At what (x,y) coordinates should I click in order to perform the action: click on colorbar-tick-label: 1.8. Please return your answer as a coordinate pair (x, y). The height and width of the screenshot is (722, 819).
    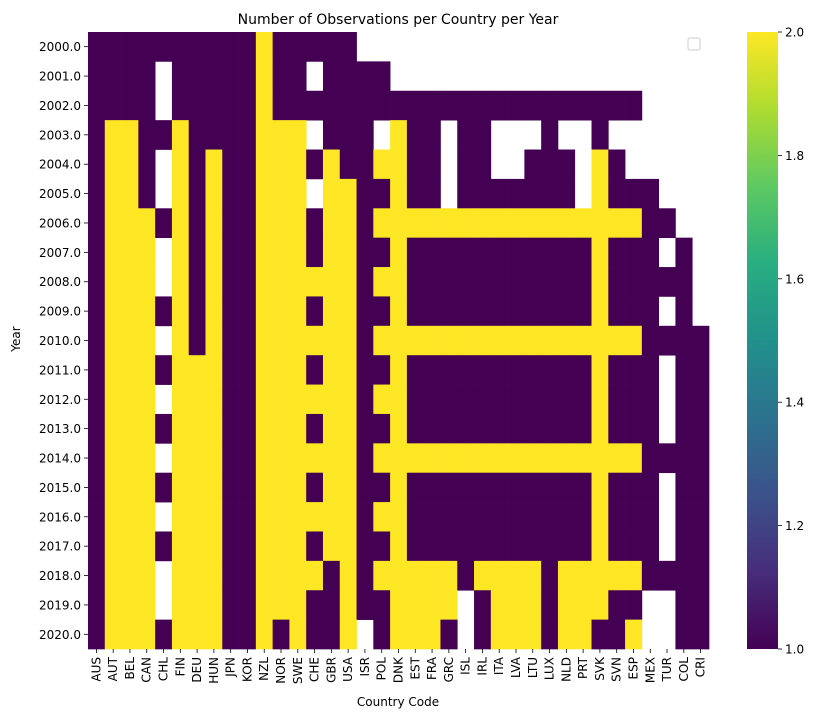
    Looking at the image, I should click on (794, 156).